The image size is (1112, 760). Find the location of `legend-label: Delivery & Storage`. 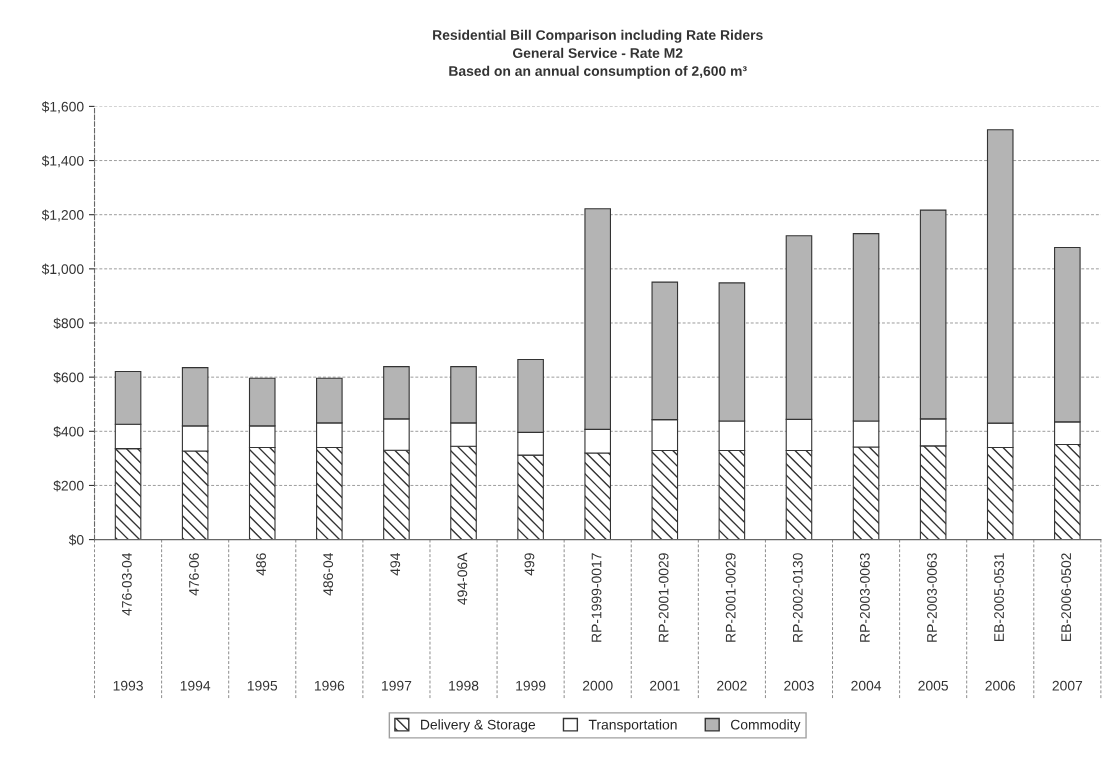

legend-label: Delivery & Storage is located at coordinates (478, 726).